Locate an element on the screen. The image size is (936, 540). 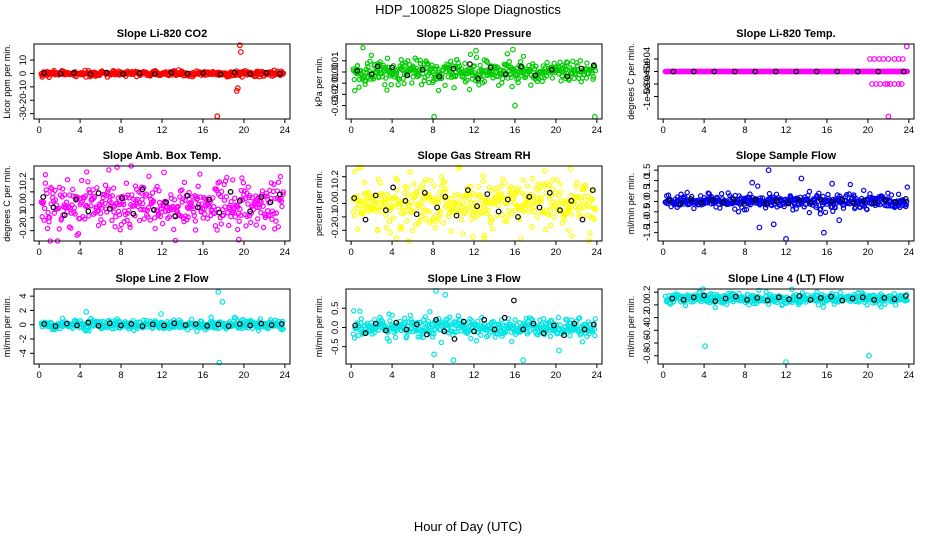
y-tick-label: -0.5 is located at coordinates (335, 347).